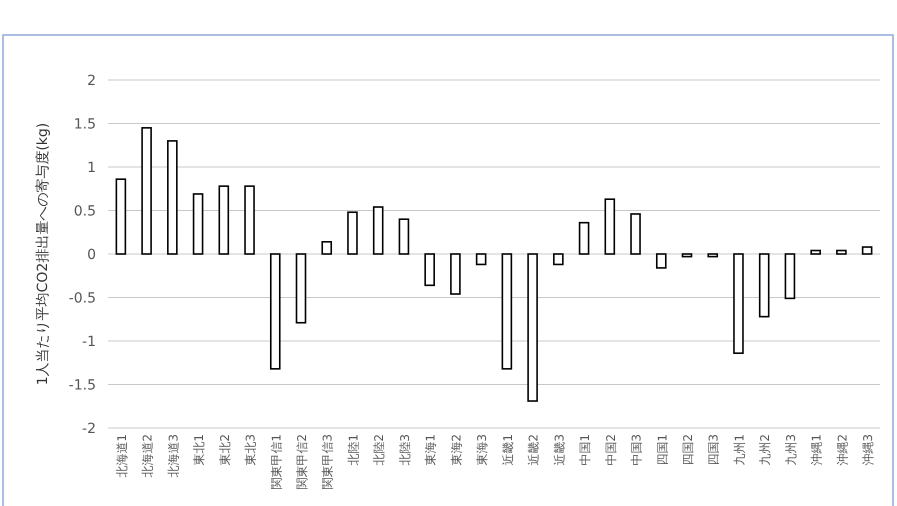  What do you see at coordinates (405, 450) in the screenshot?
I see `x-tick-label: 北陸3` at bounding box center [405, 450].